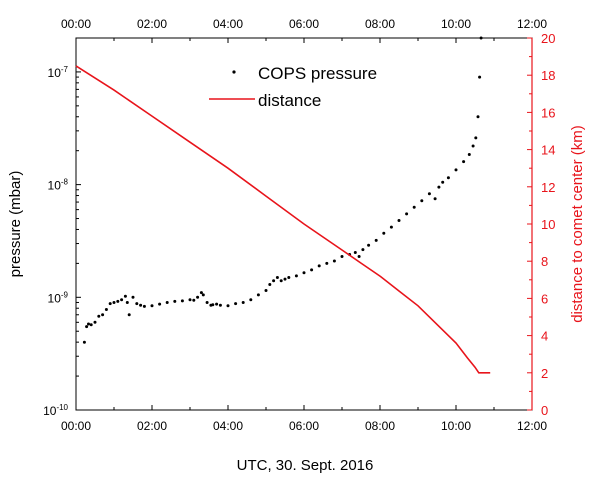 Image resolution: width=600 pixels, height=480 pixels. What do you see at coordinates (228, 426) in the screenshot?
I see `x-tick-label-bottom: 04:00` at bounding box center [228, 426].